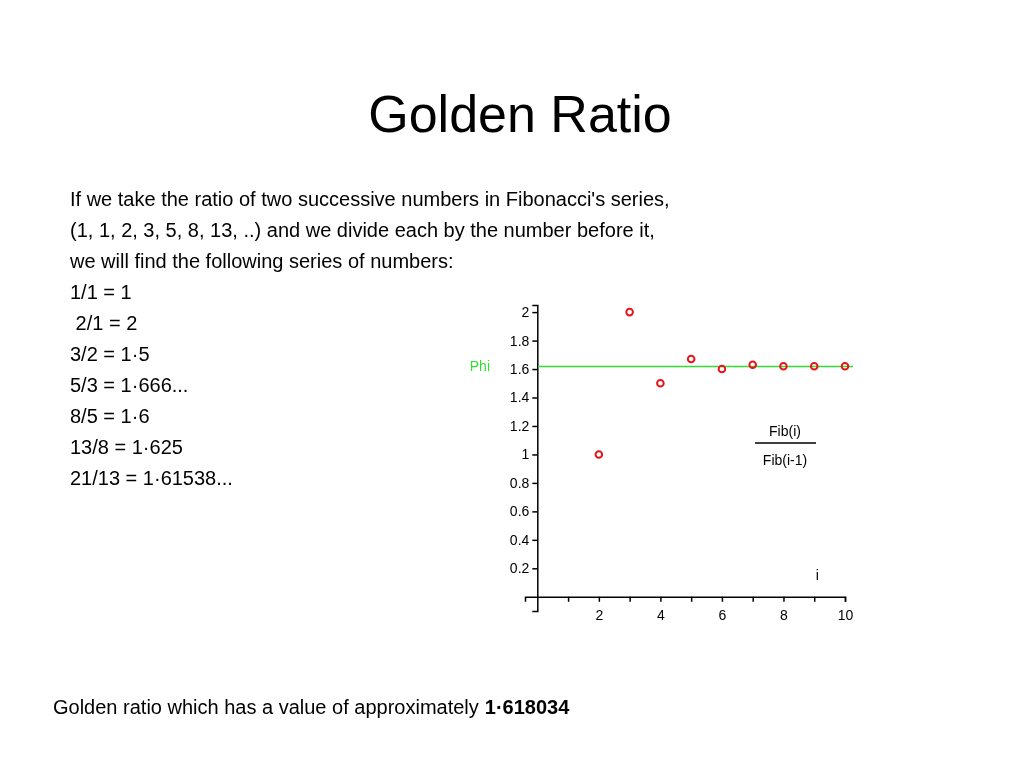  What do you see at coordinates (519, 539) in the screenshot?
I see `y-tick-label: 0.4` at bounding box center [519, 539].